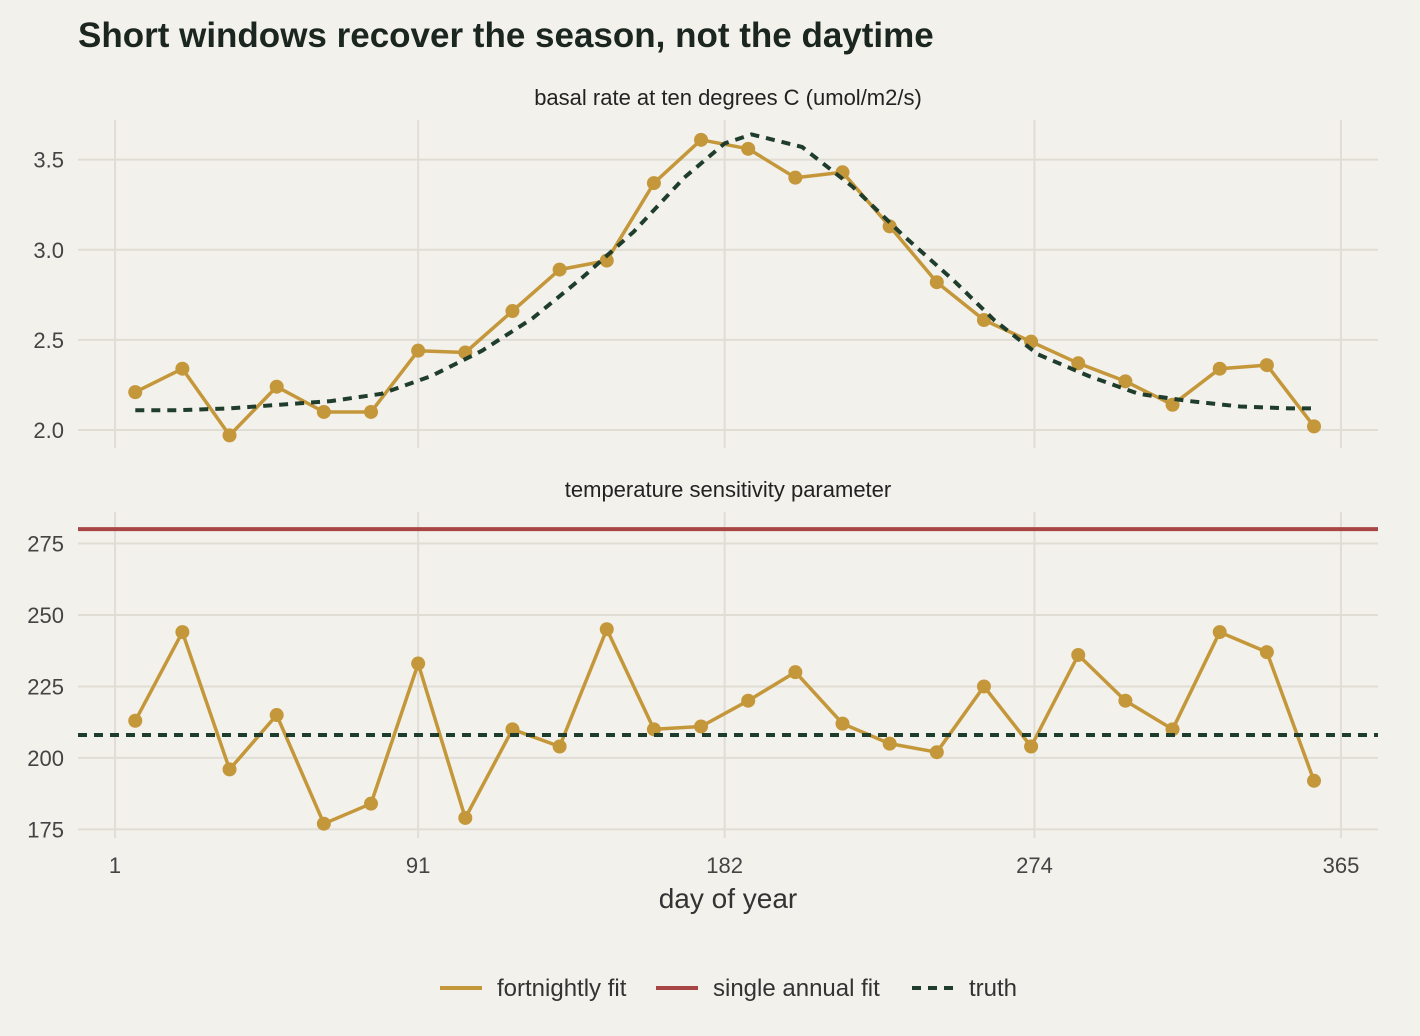 This screenshot has height=1036, width=1420. Describe the element at coordinates (1034, 865) in the screenshot. I see `x-tick-label: 274` at that location.